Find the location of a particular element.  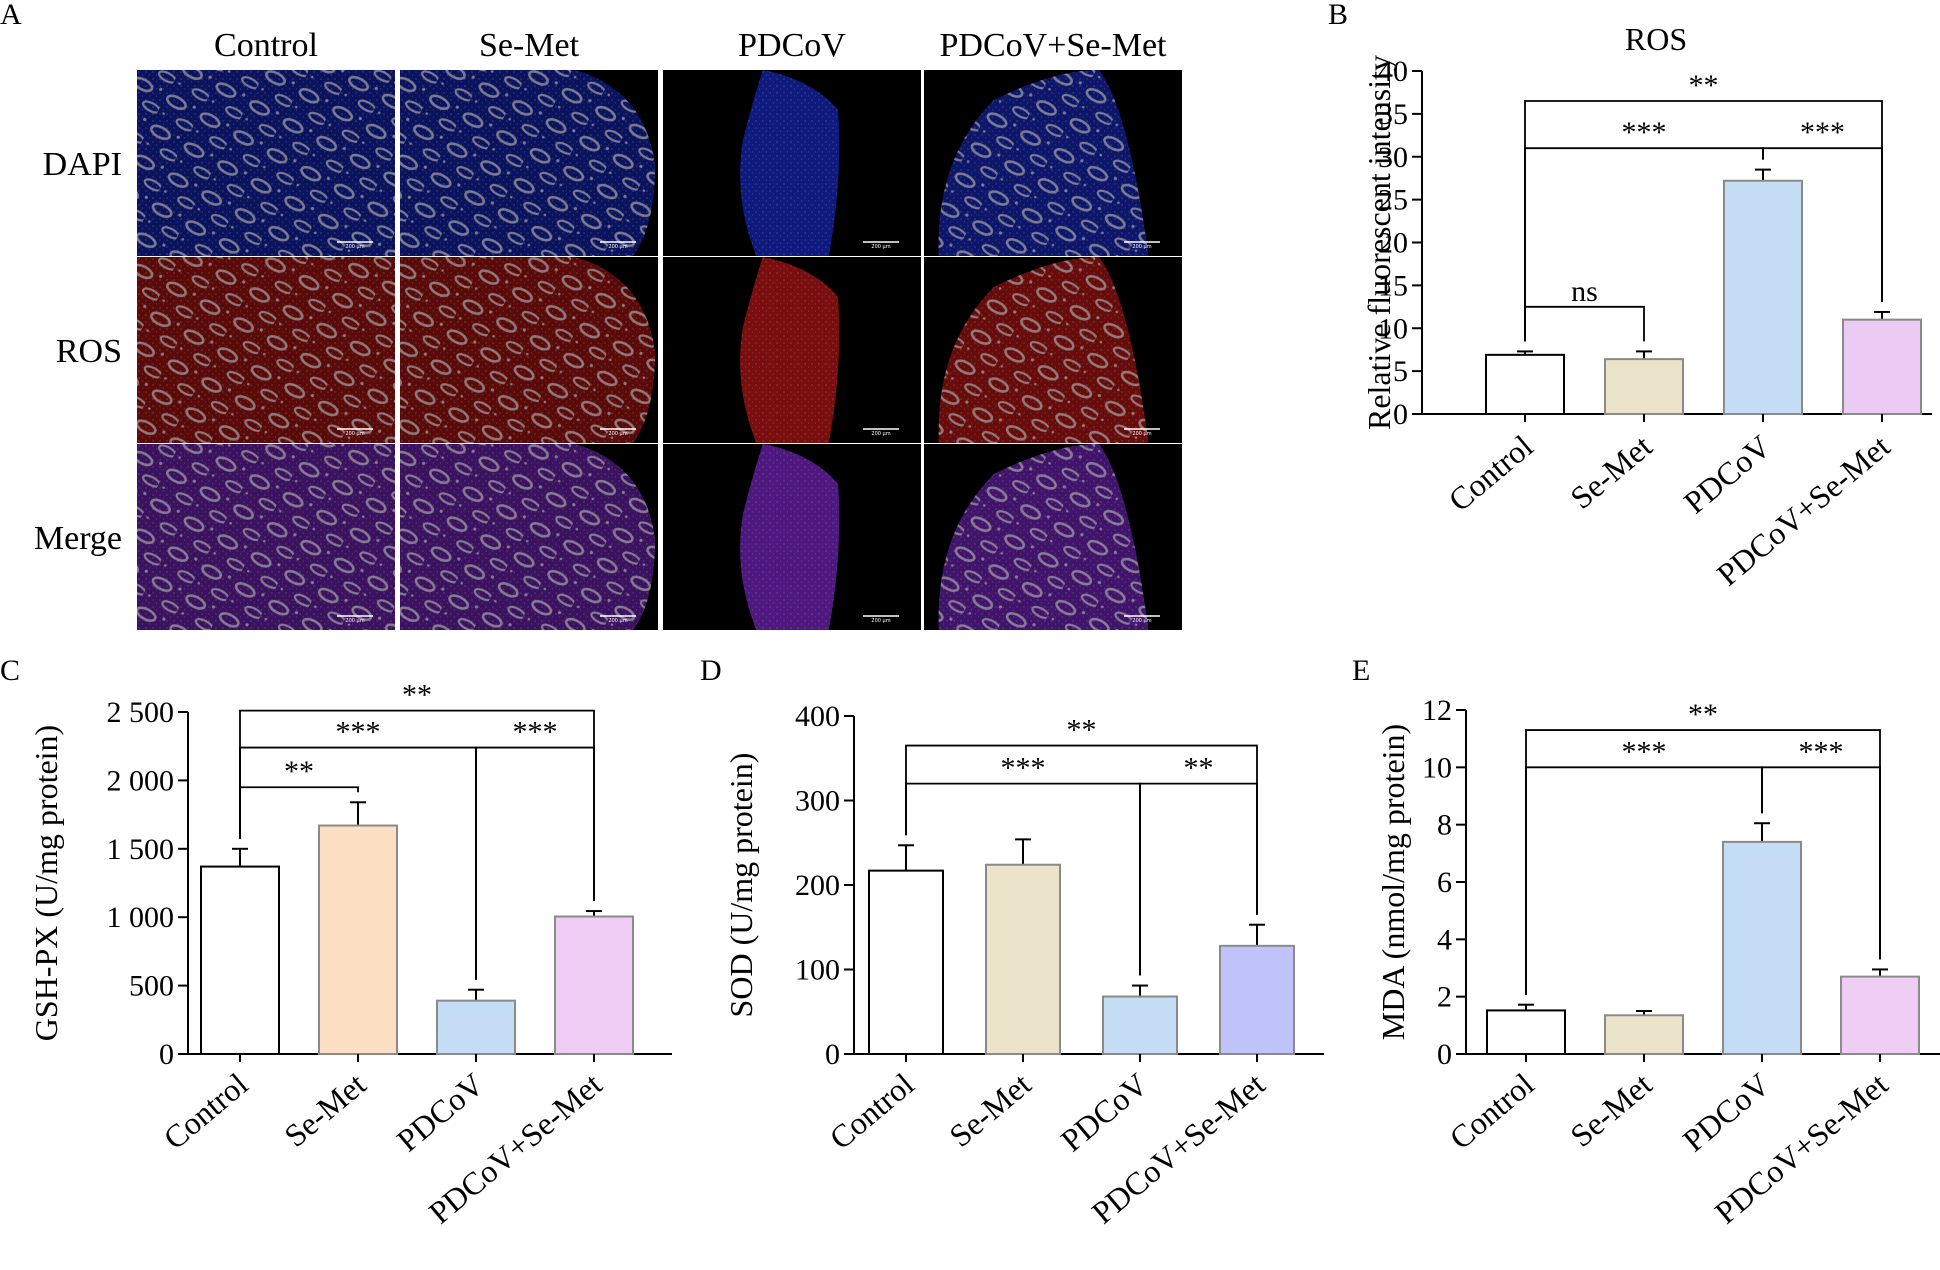

chart-title: ROS is located at coordinates (1656, 39).